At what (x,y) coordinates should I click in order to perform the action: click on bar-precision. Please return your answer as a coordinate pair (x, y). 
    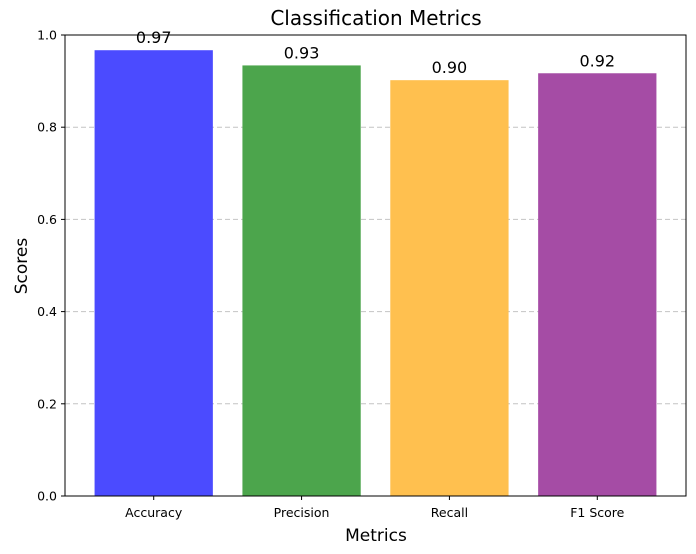
    Looking at the image, I should click on (301, 281).